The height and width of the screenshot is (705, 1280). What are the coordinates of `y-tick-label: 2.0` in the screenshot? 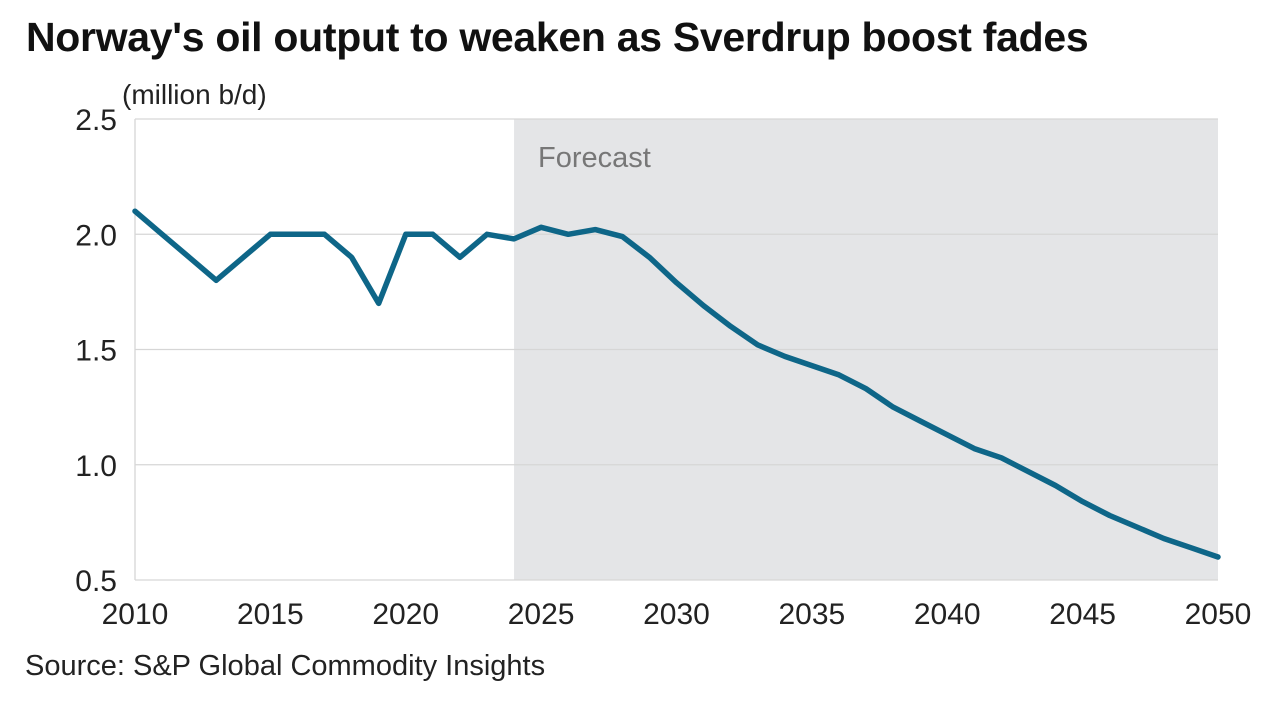 It's located at (96, 235).